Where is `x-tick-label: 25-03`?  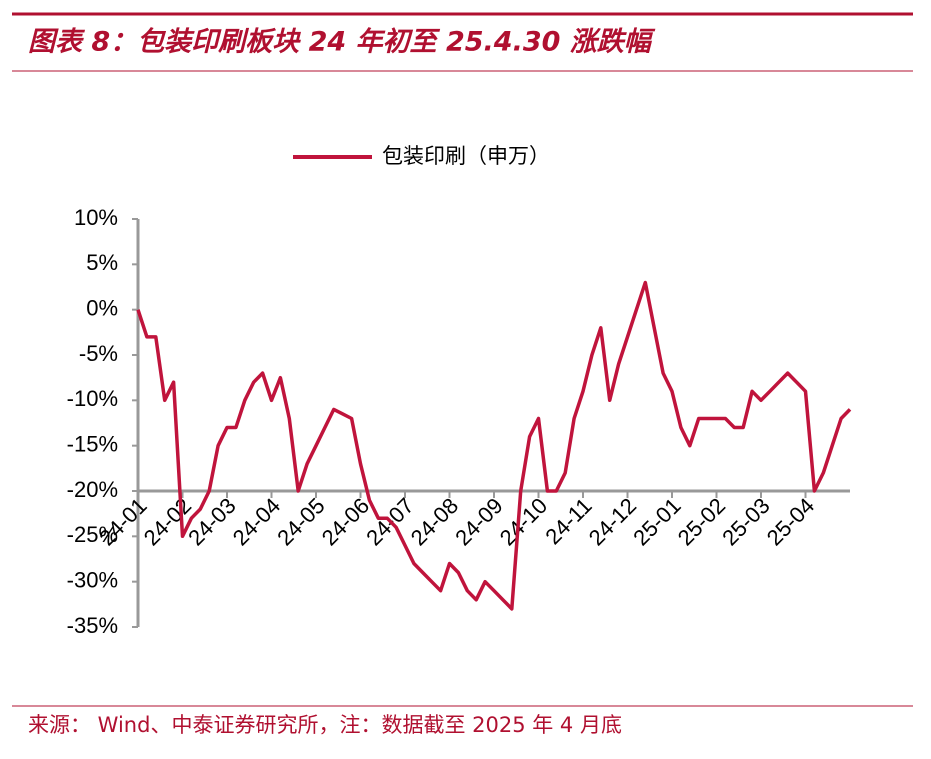
x-tick-label: 25-03 is located at coordinates (745, 521).